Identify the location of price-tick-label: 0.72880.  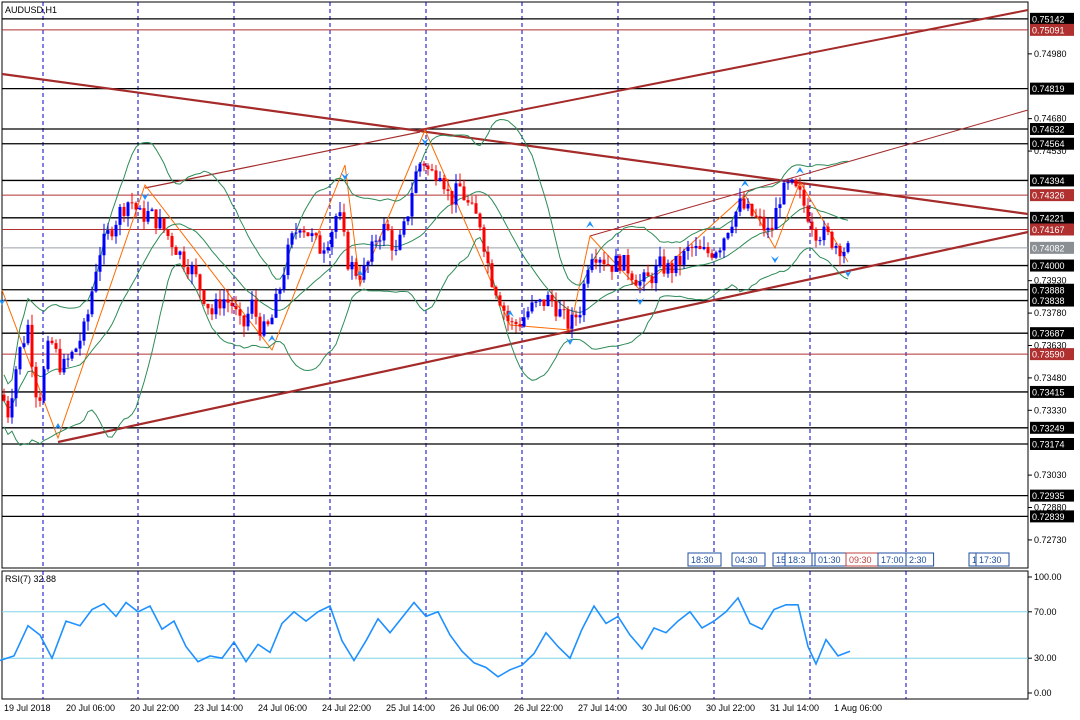
(1050, 508).